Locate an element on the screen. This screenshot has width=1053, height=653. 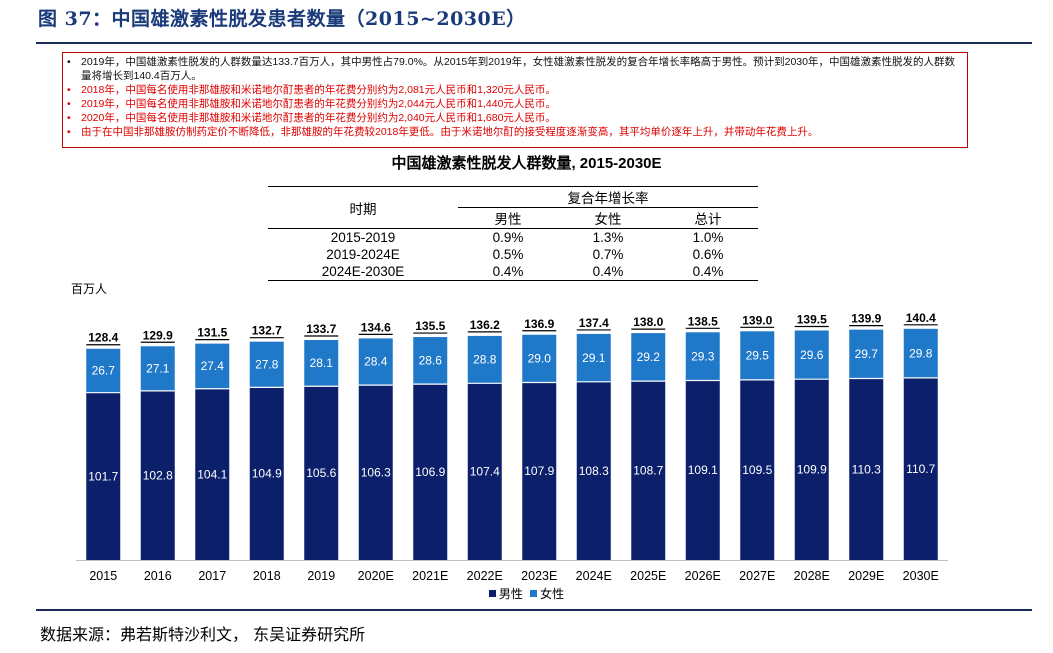
period-header: 时期 is located at coordinates (363, 209).